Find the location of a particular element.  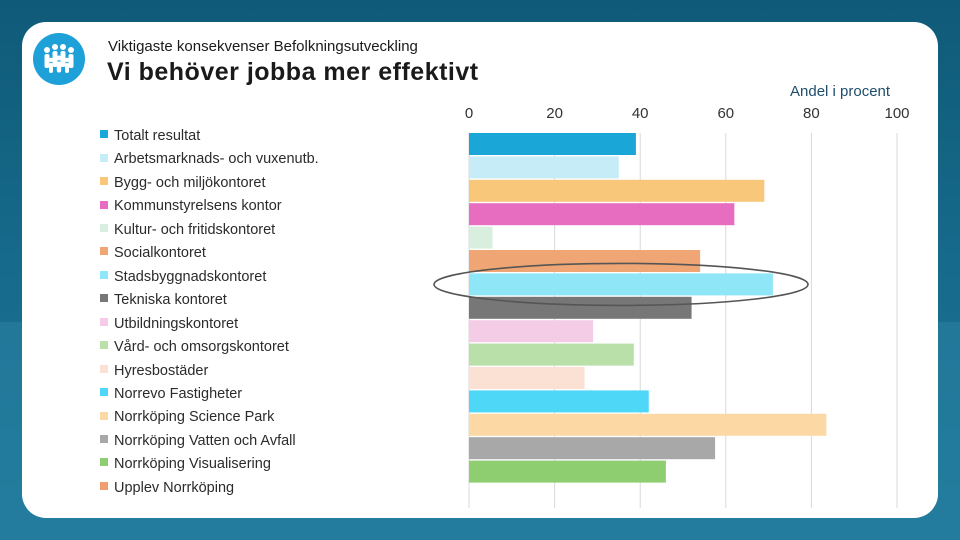

legend-label: Hyresbostäder is located at coordinates (161, 370).